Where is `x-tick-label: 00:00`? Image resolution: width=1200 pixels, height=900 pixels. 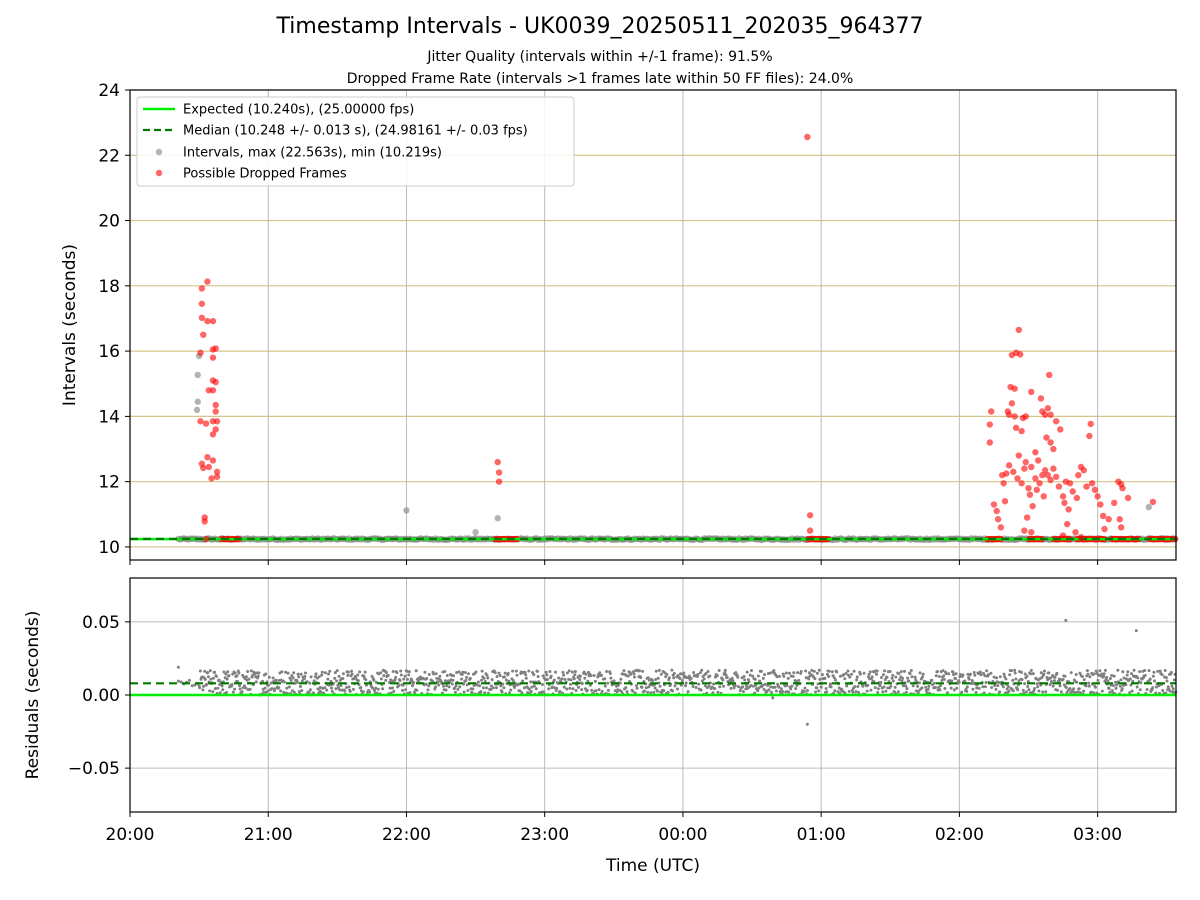
x-tick-label: 00:00 is located at coordinates (682, 835).